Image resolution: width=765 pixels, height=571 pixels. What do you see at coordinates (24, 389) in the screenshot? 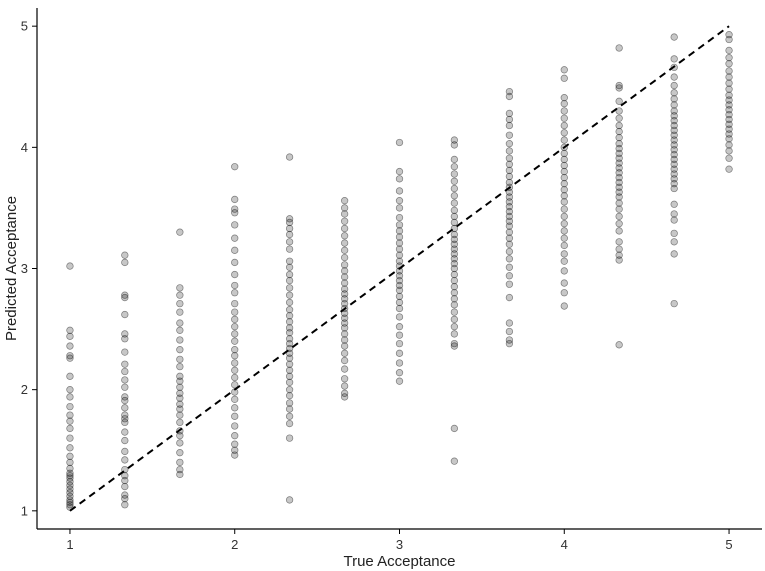
I see `y-tick-label: 2` at bounding box center [24, 389].